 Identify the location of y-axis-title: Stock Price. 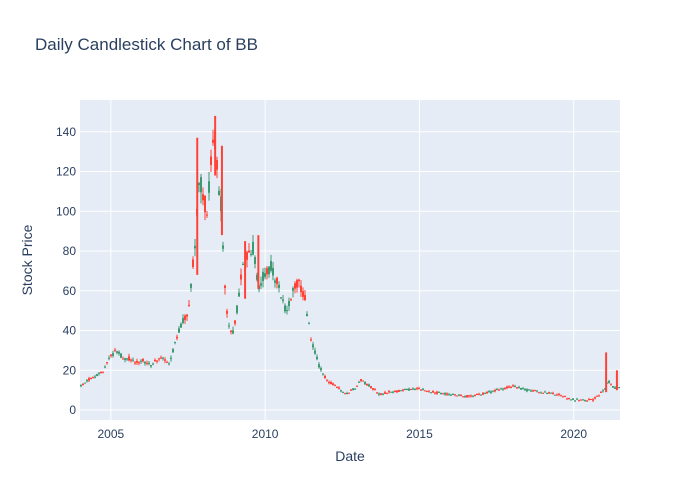
(27, 259).